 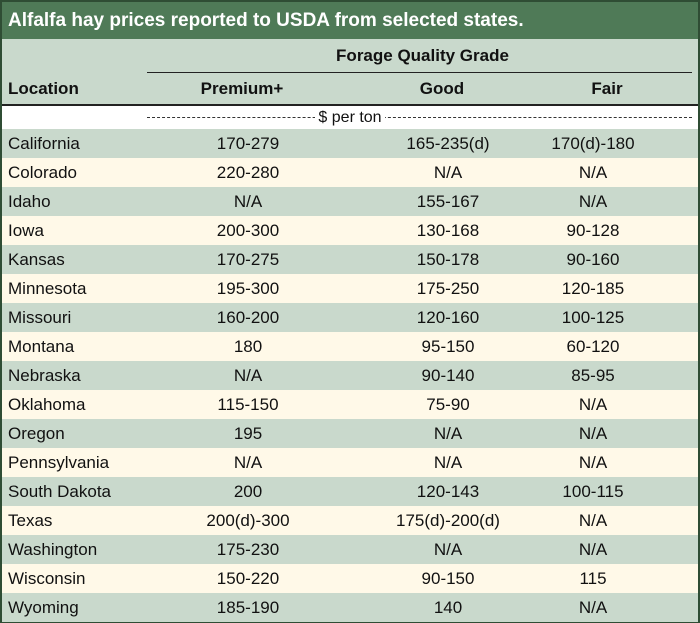 I want to click on table-row: California 170-279 165-235(d) 170(d)-180, so click(x=350, y=143).